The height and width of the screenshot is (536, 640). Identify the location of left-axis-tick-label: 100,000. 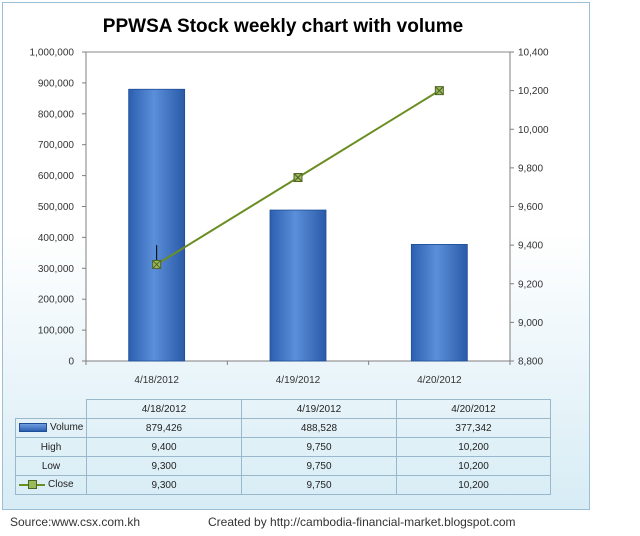
(56, 331).